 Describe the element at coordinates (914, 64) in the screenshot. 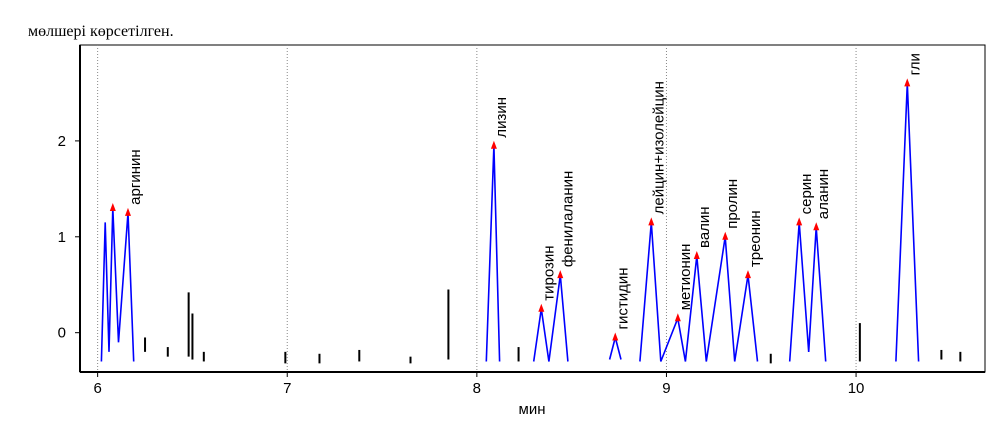

I see `peak-label: гли` at that location.